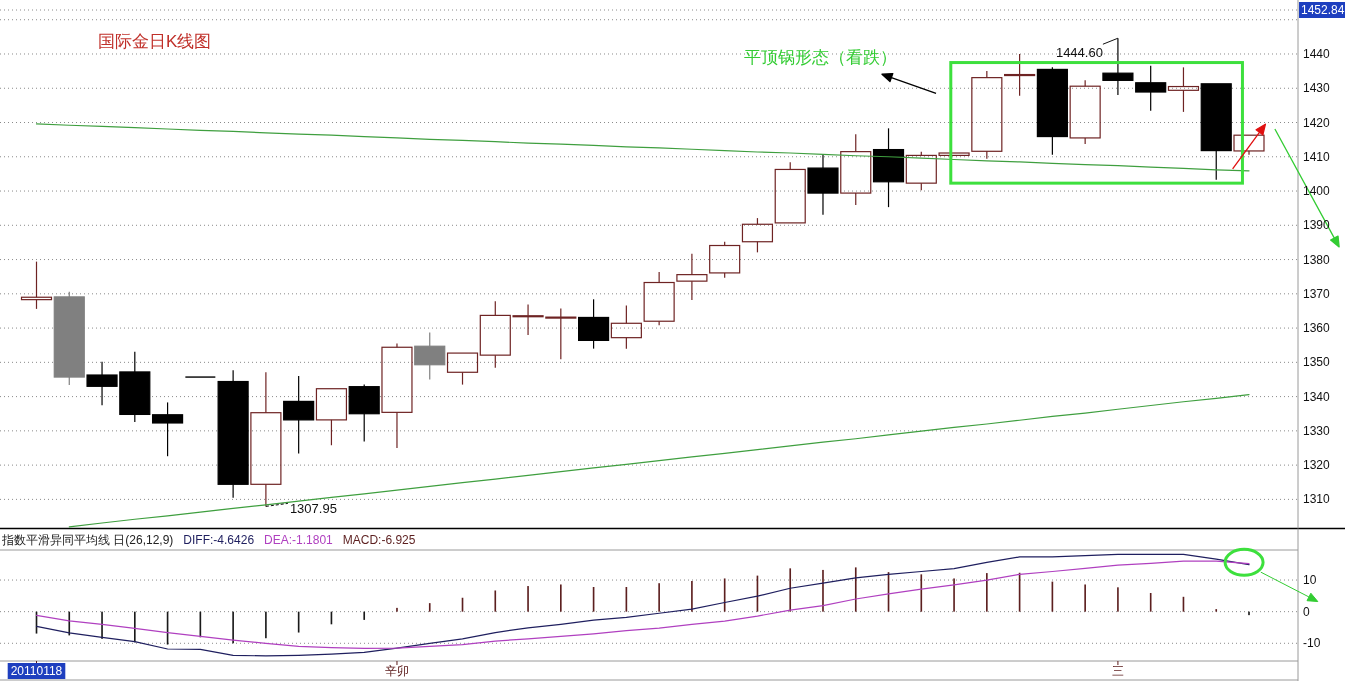 This screenshot has height=683, width=1345. What do you see at coordinates (1317, 293) in the screenshot?
I see `y-tick-label: 1370` at bounding box center [1317, 293].